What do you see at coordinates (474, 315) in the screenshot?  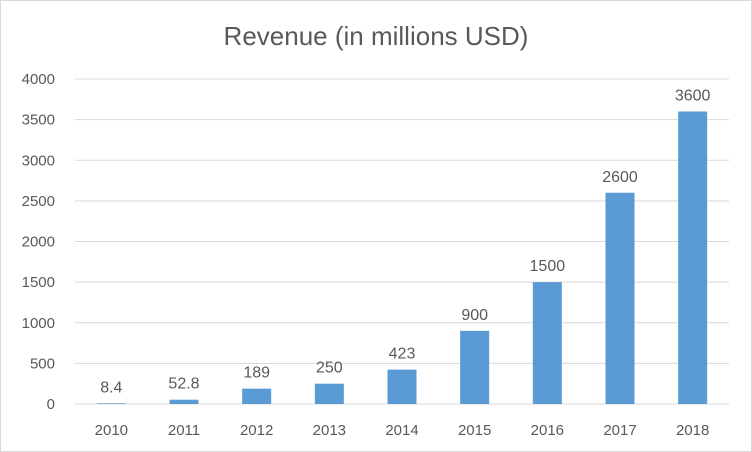 I see `data-label: 900` at bounding box center [474, 315].